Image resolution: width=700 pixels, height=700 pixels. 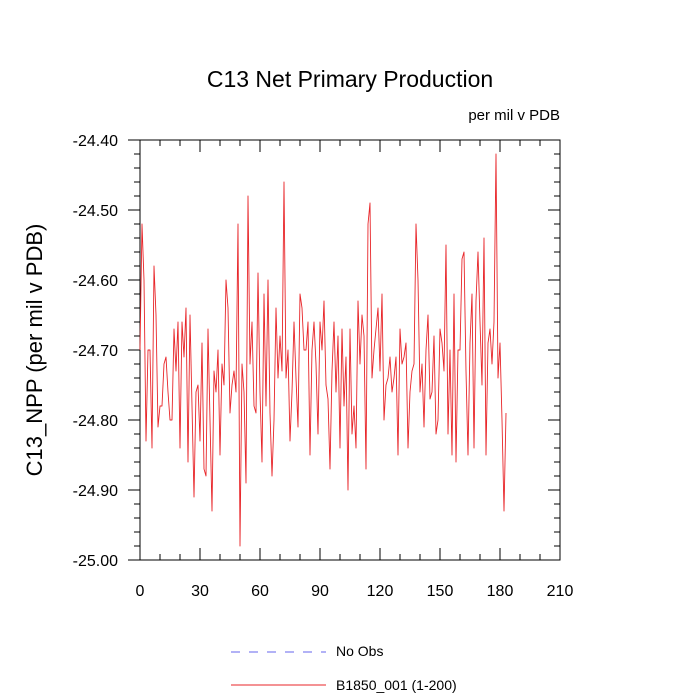 What do you see at coordinates (200, 591) in the screenshot?
I see `x-tick-label: 30` at bounding box center [200, 591].